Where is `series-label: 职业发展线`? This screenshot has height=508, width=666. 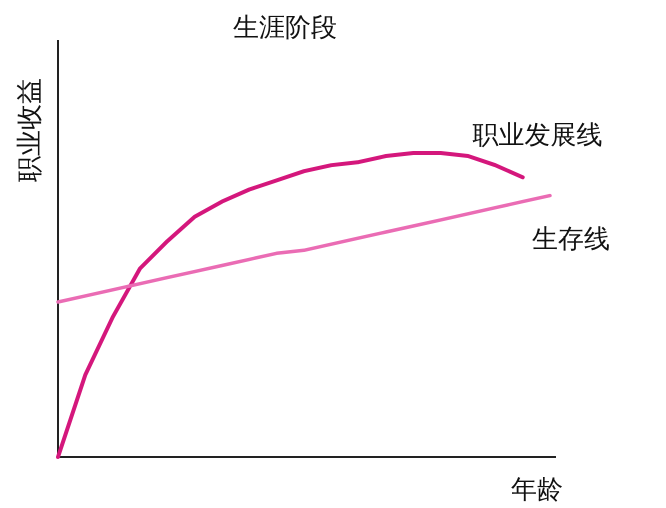 series-label: 职业发展线 is located at coordinates (537, 135).